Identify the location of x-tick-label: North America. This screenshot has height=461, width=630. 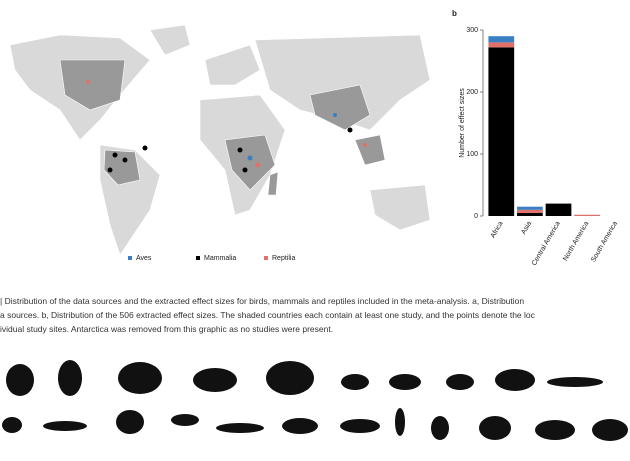
(576, 241).